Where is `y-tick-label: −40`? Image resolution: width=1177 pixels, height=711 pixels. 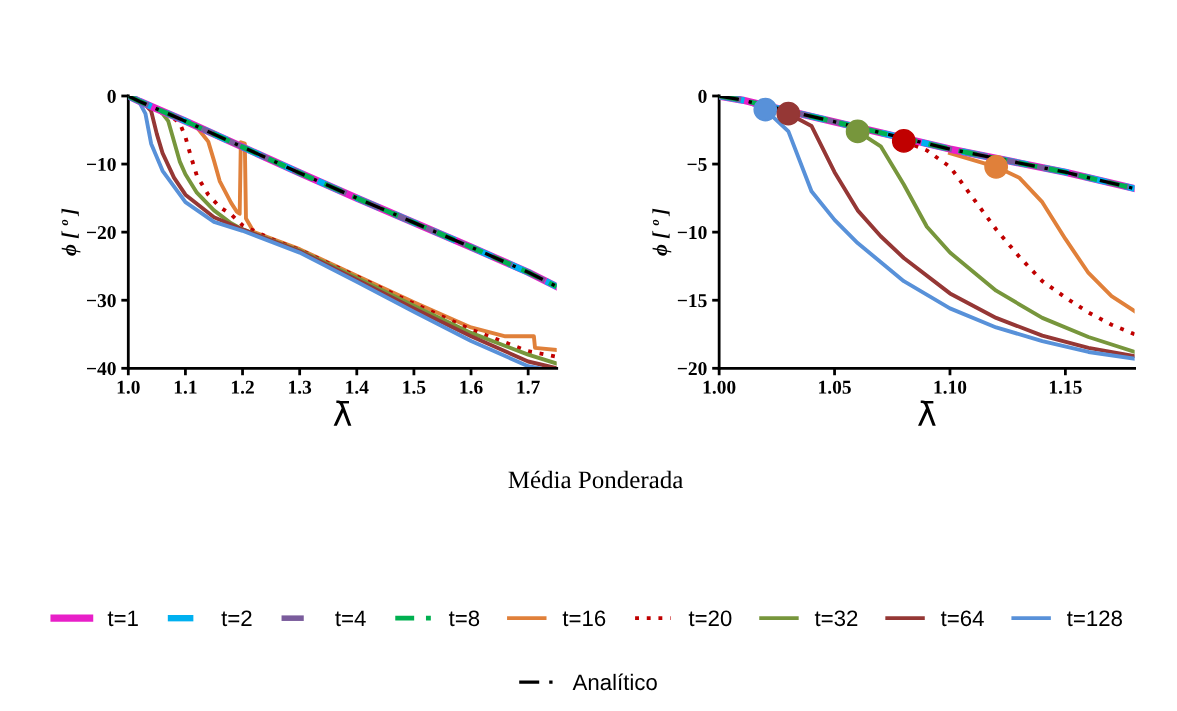 y-tick-label: −40 is located at coordinates (101, 369).